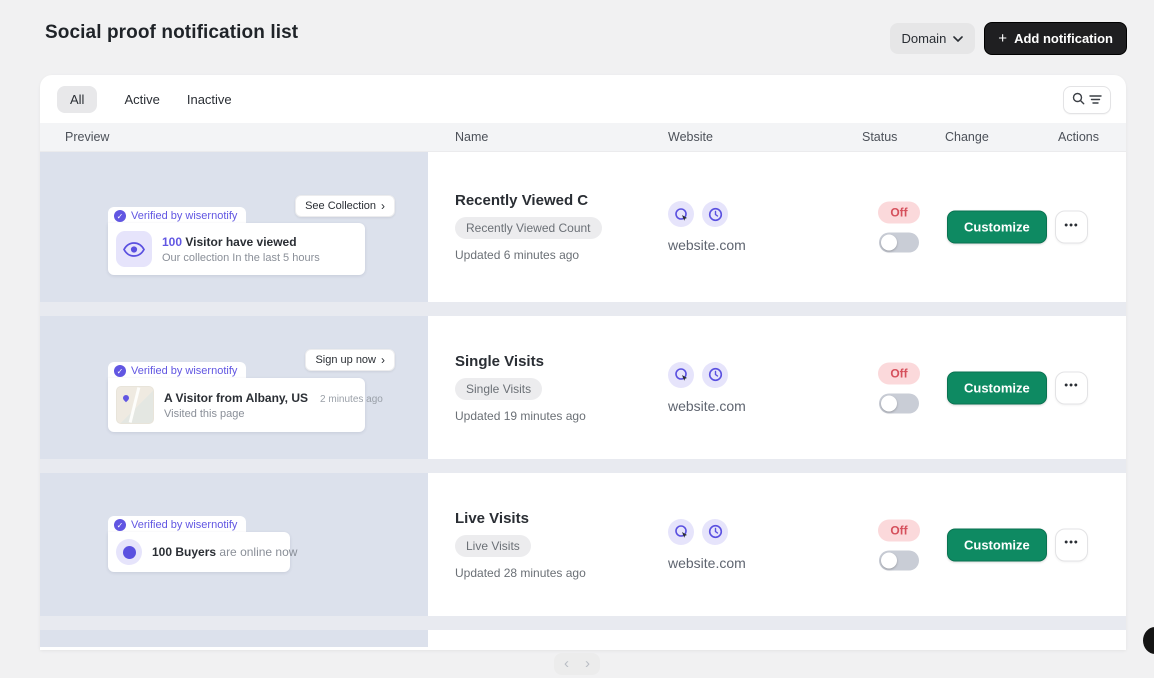 The width and height of the screenshot is (1154, 678). I want to click on topbar-actions: Domain + Add notification, so click(1008, 38).